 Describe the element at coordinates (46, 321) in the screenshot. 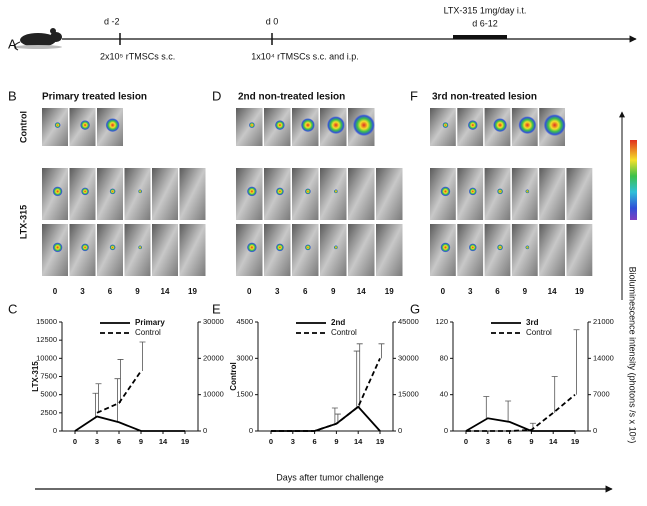

I see `y-tick-label: 15000` at that location.